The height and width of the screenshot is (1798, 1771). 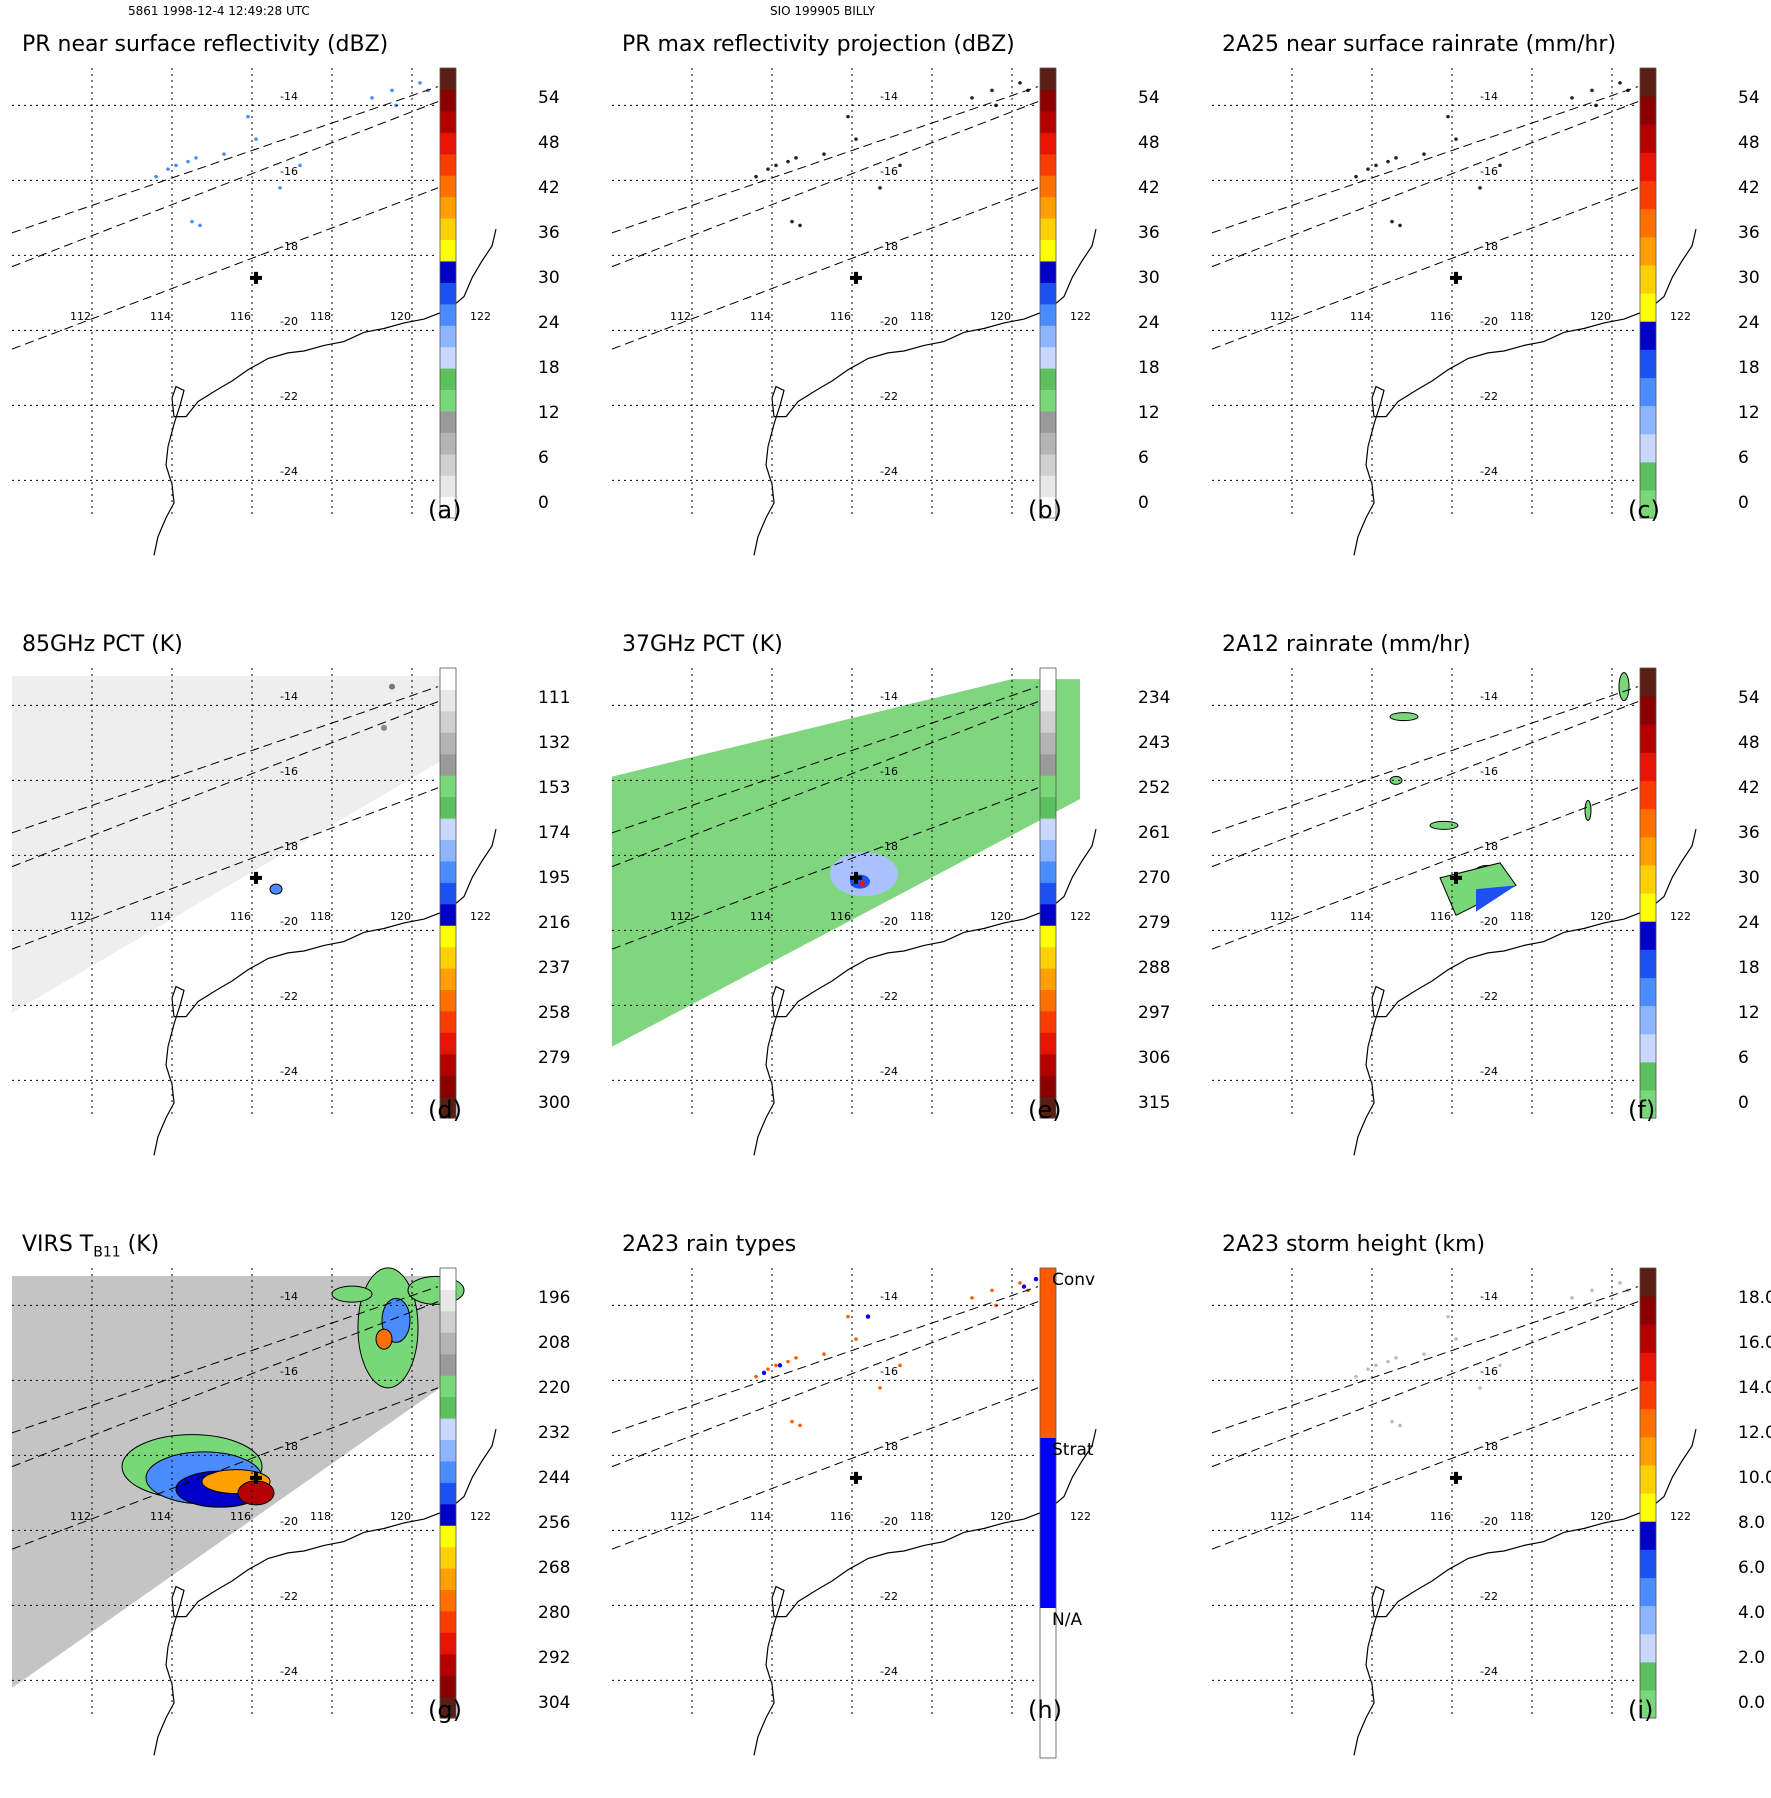 I want to click on colorbar-tick-label: 252, so click(x=1154, y=788).